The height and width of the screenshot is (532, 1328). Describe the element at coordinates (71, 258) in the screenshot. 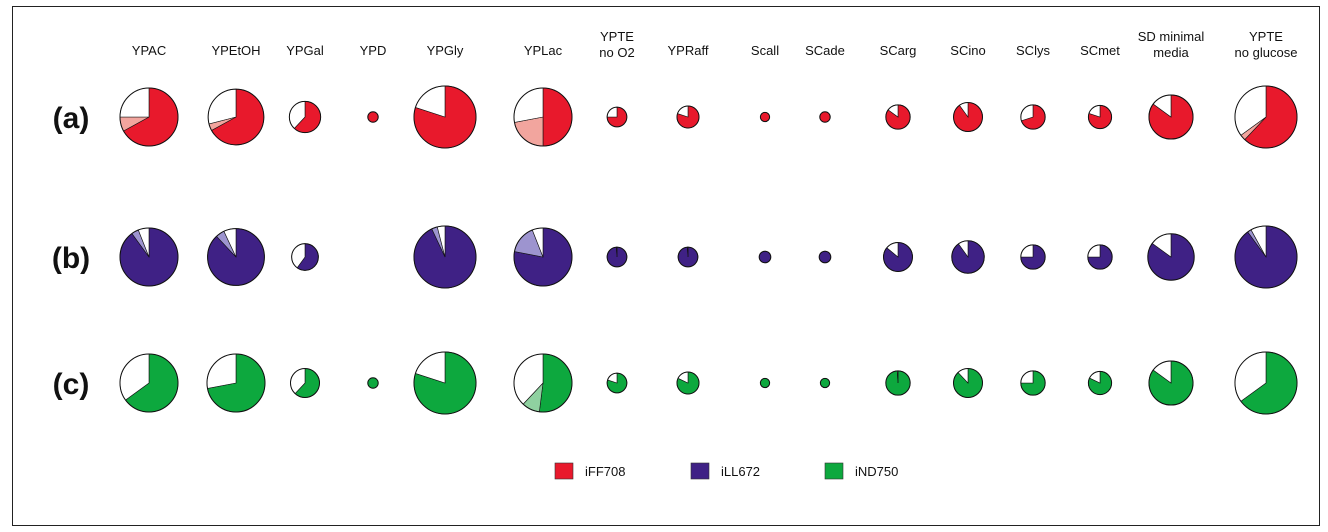

I see `row-label: (b)` at that location.